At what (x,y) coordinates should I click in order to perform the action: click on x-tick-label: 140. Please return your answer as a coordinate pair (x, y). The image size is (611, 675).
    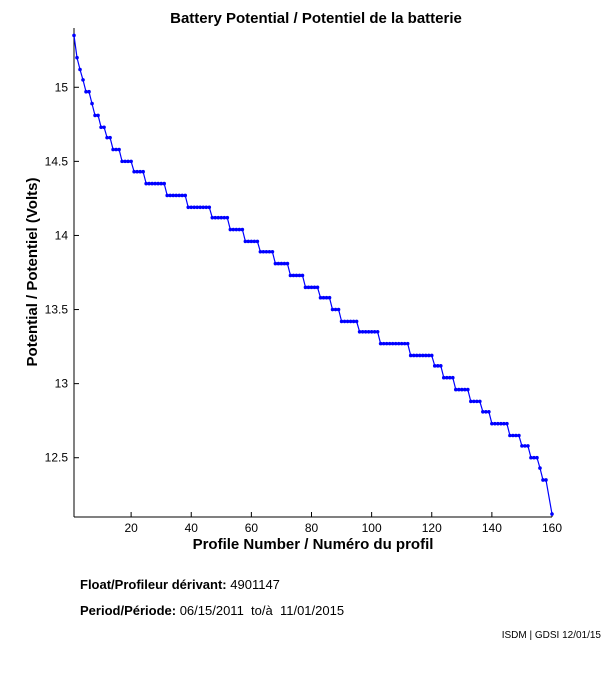
    Looking at the image, I should click on (492, 528).